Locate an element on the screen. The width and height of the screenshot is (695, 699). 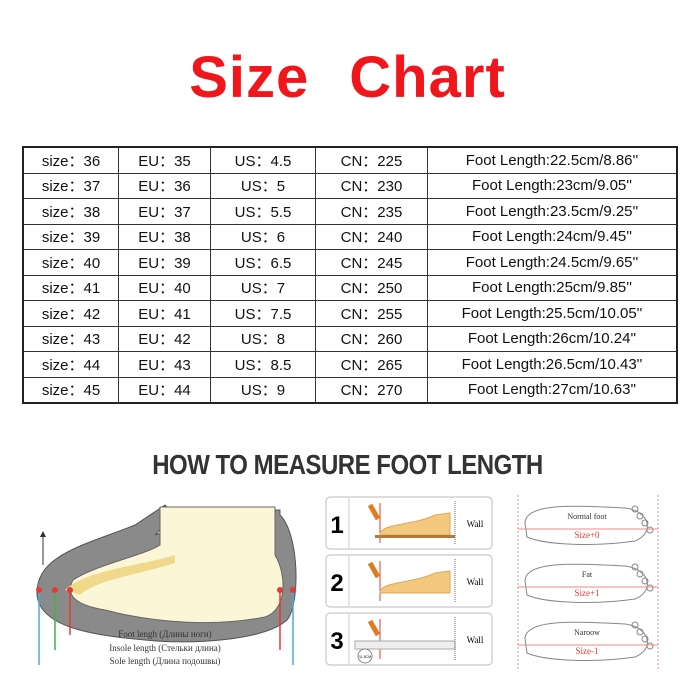
cell-size: size：36 is located at coordinates (70, 160).